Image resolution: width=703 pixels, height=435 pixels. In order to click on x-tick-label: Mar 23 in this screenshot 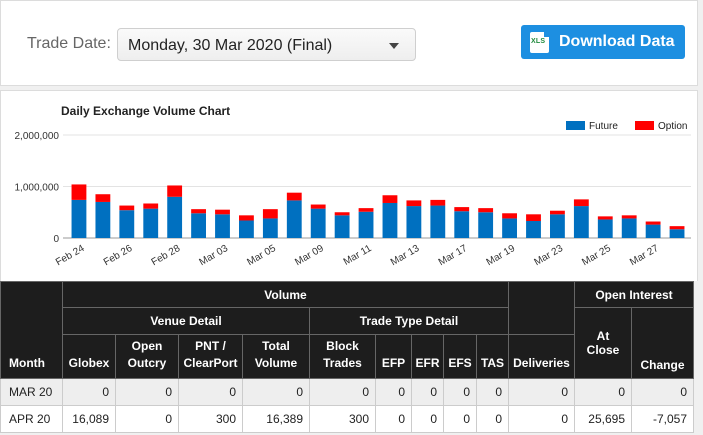, I will do `click(548, 255)`.